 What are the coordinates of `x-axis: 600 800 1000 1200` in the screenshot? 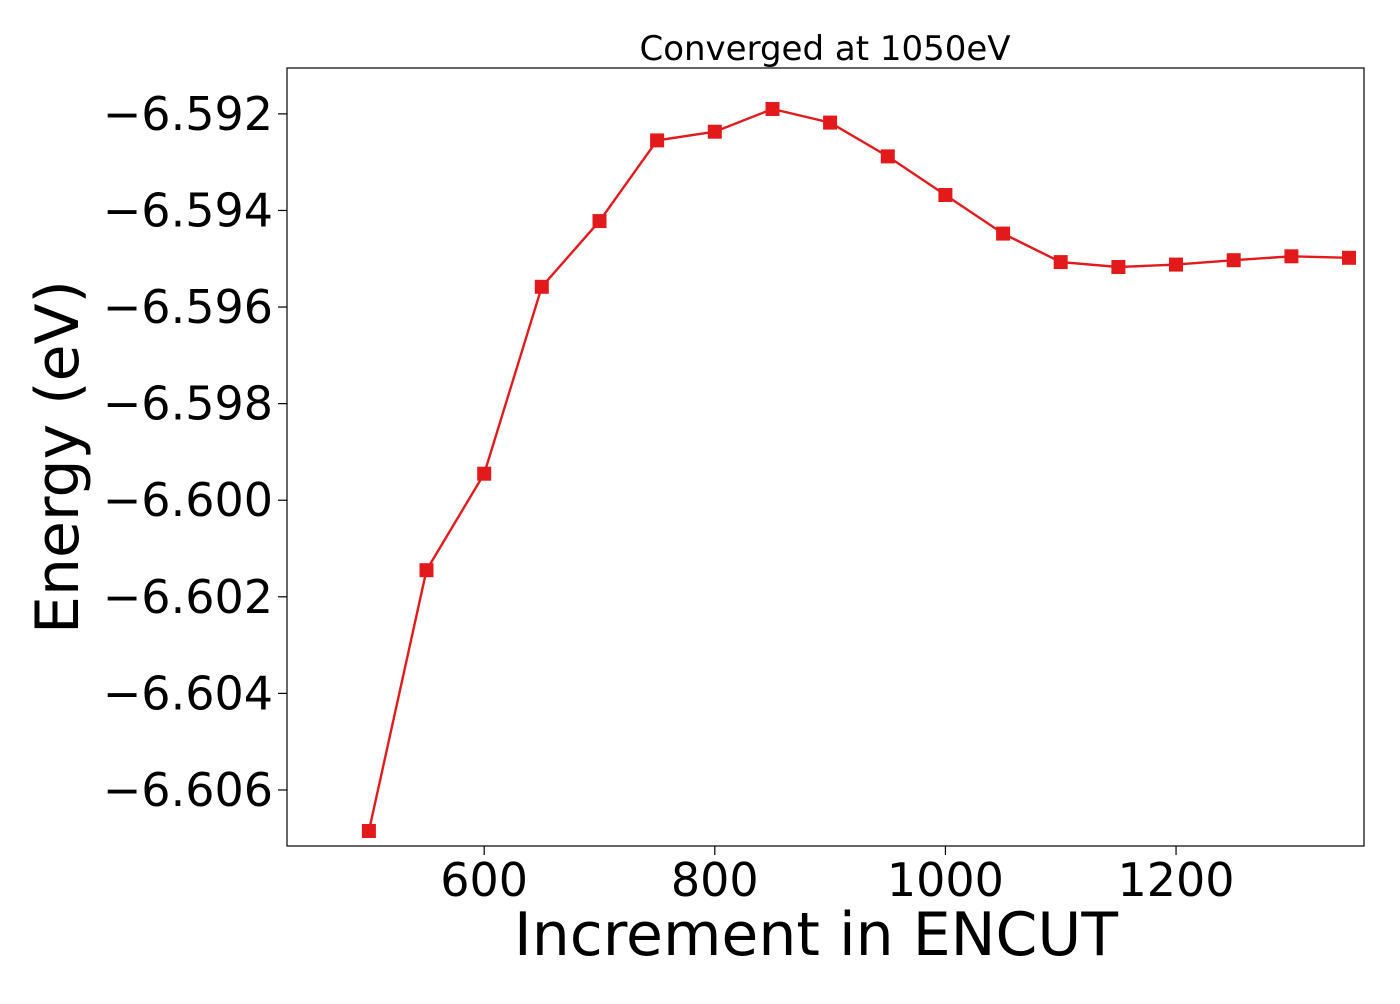 It's located at (837, 876).